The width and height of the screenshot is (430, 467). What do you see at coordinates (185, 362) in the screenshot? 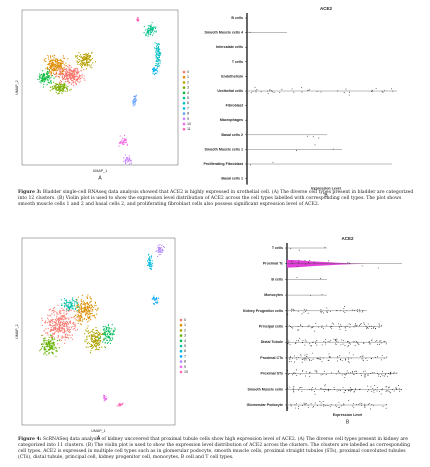
I see `legend-label: 8` at bounding box center [185, 362].